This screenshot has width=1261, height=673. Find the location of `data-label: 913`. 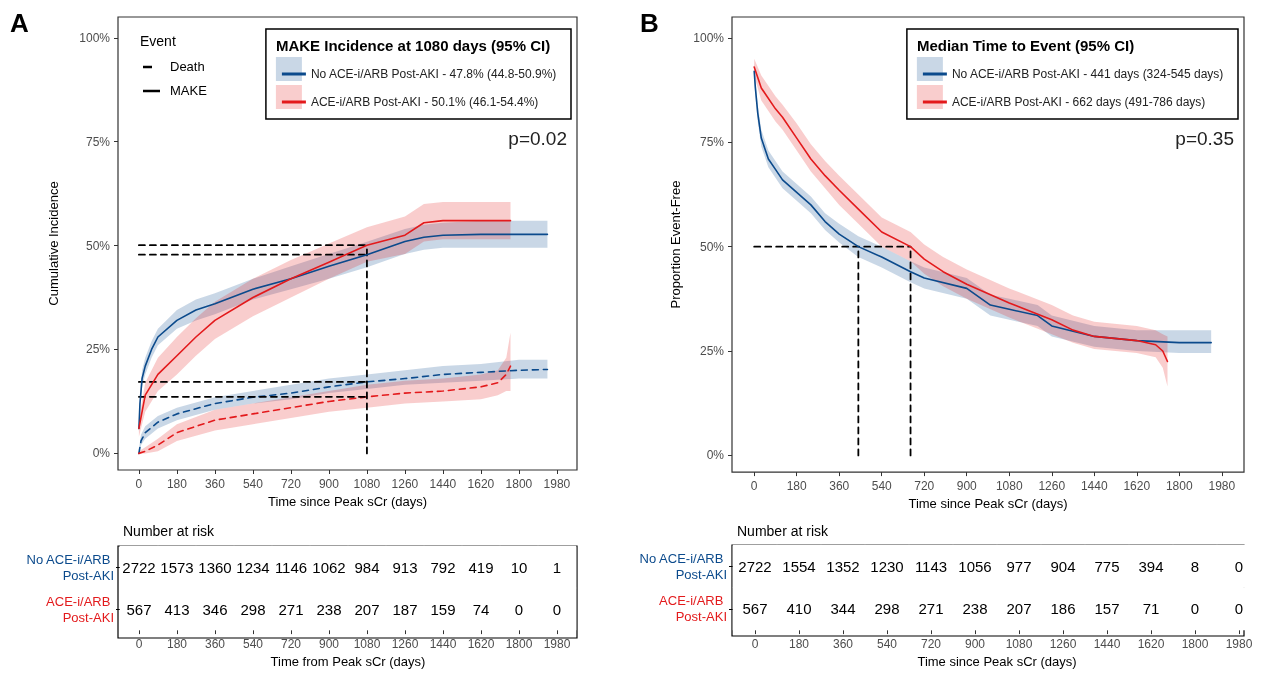

data-label: 913 is located at coordinates (405, 567).